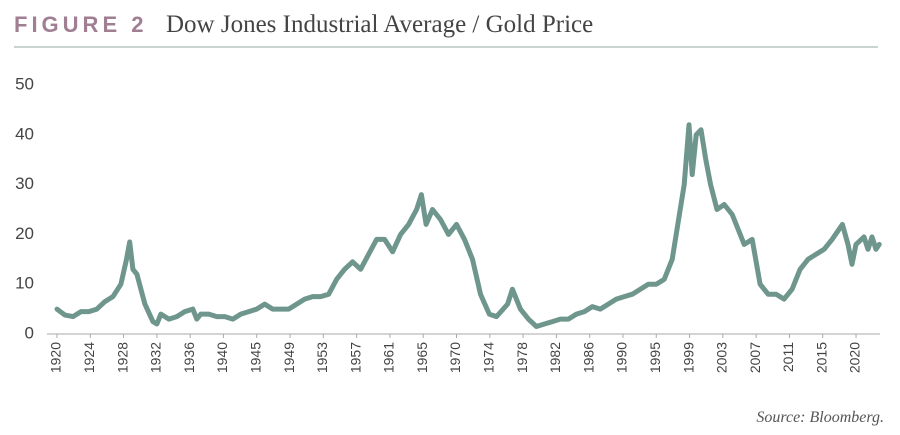 This screenshot has height=435, width=900. Describe the element at coordinates (24, 83) in the screenshot. I see `y-tick-label: 50` at that location.